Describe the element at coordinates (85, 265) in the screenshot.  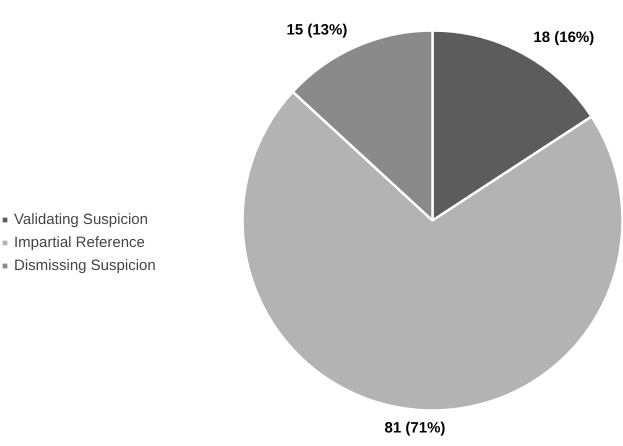
I see `legend-label: Dismissing Suspicion` at that location.